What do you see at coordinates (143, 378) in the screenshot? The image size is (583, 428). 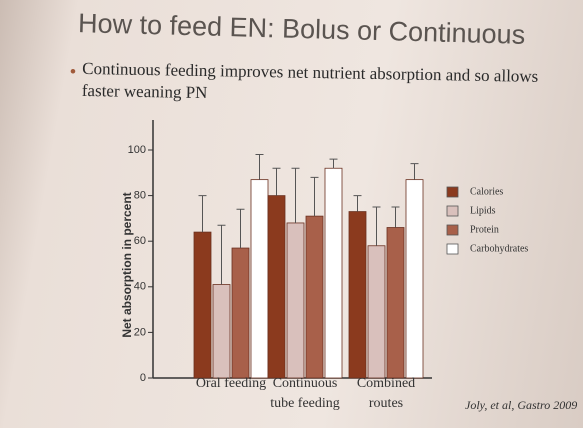 I see `y-tick-label: 0` at bounding box center [143, 378].